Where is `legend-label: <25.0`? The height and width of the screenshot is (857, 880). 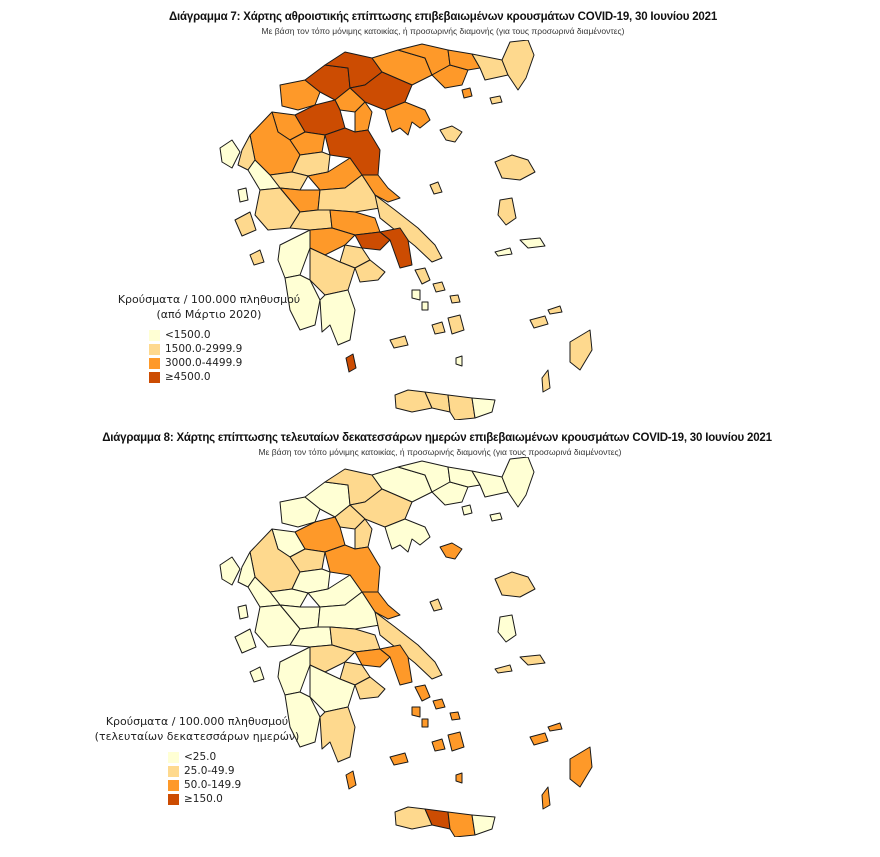 legend-label: <25.0 is located at coordinates (200, 757).